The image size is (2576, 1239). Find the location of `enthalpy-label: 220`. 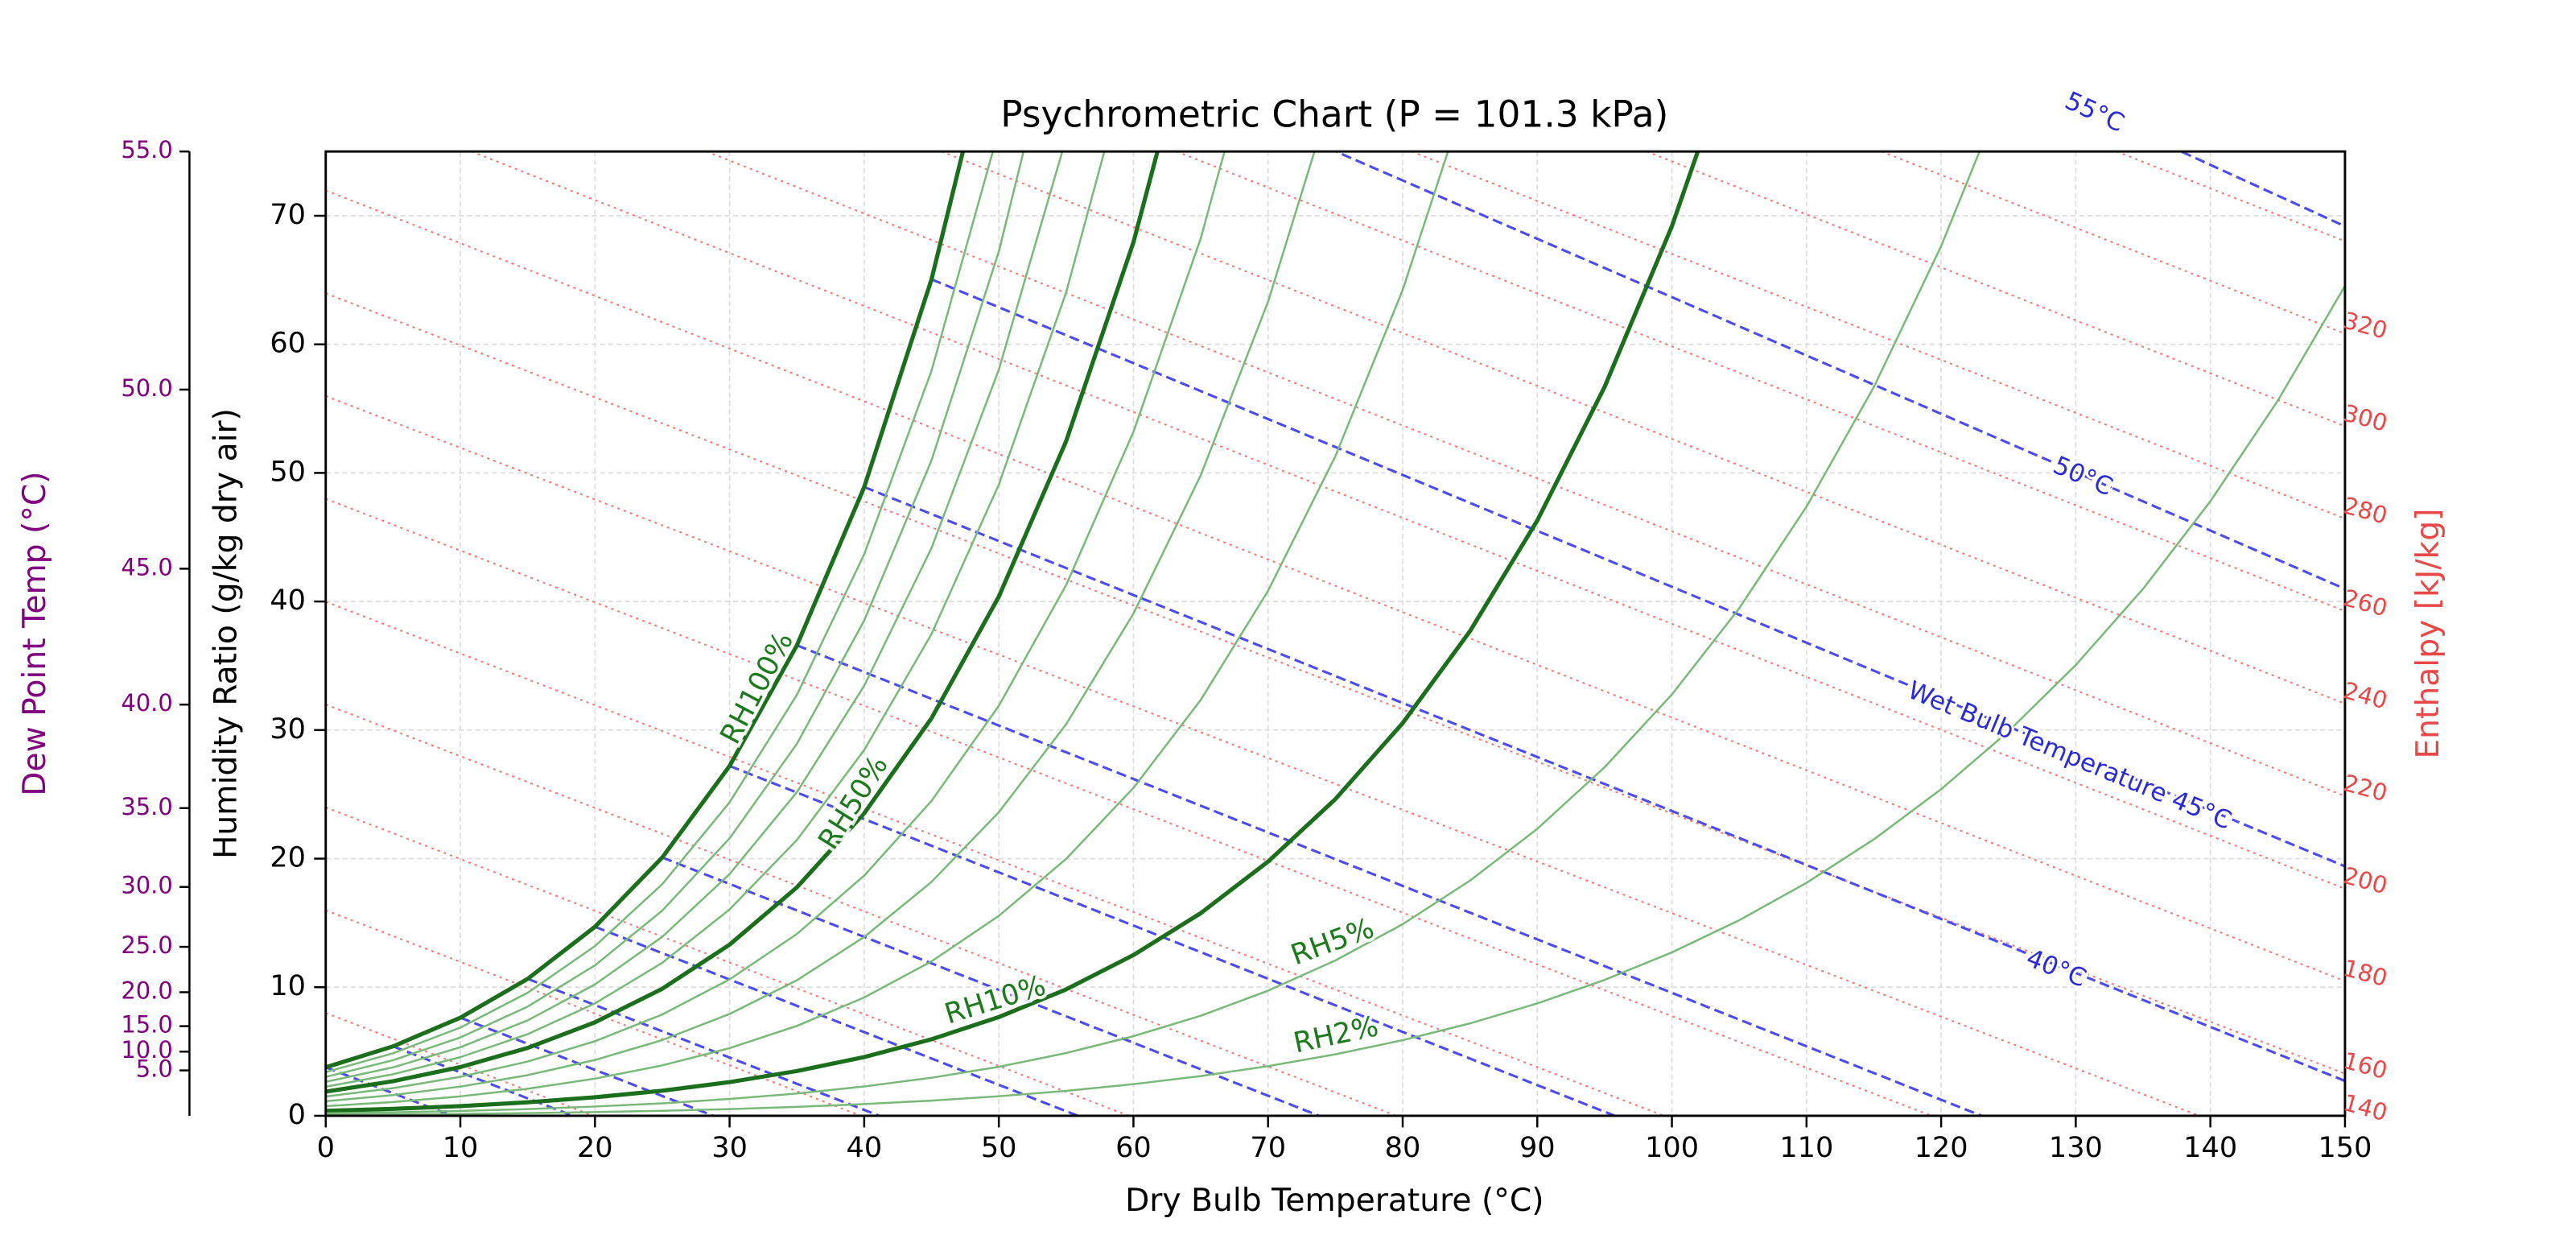

enthalpy-label: 220 is located at coordinates (2365, 788).